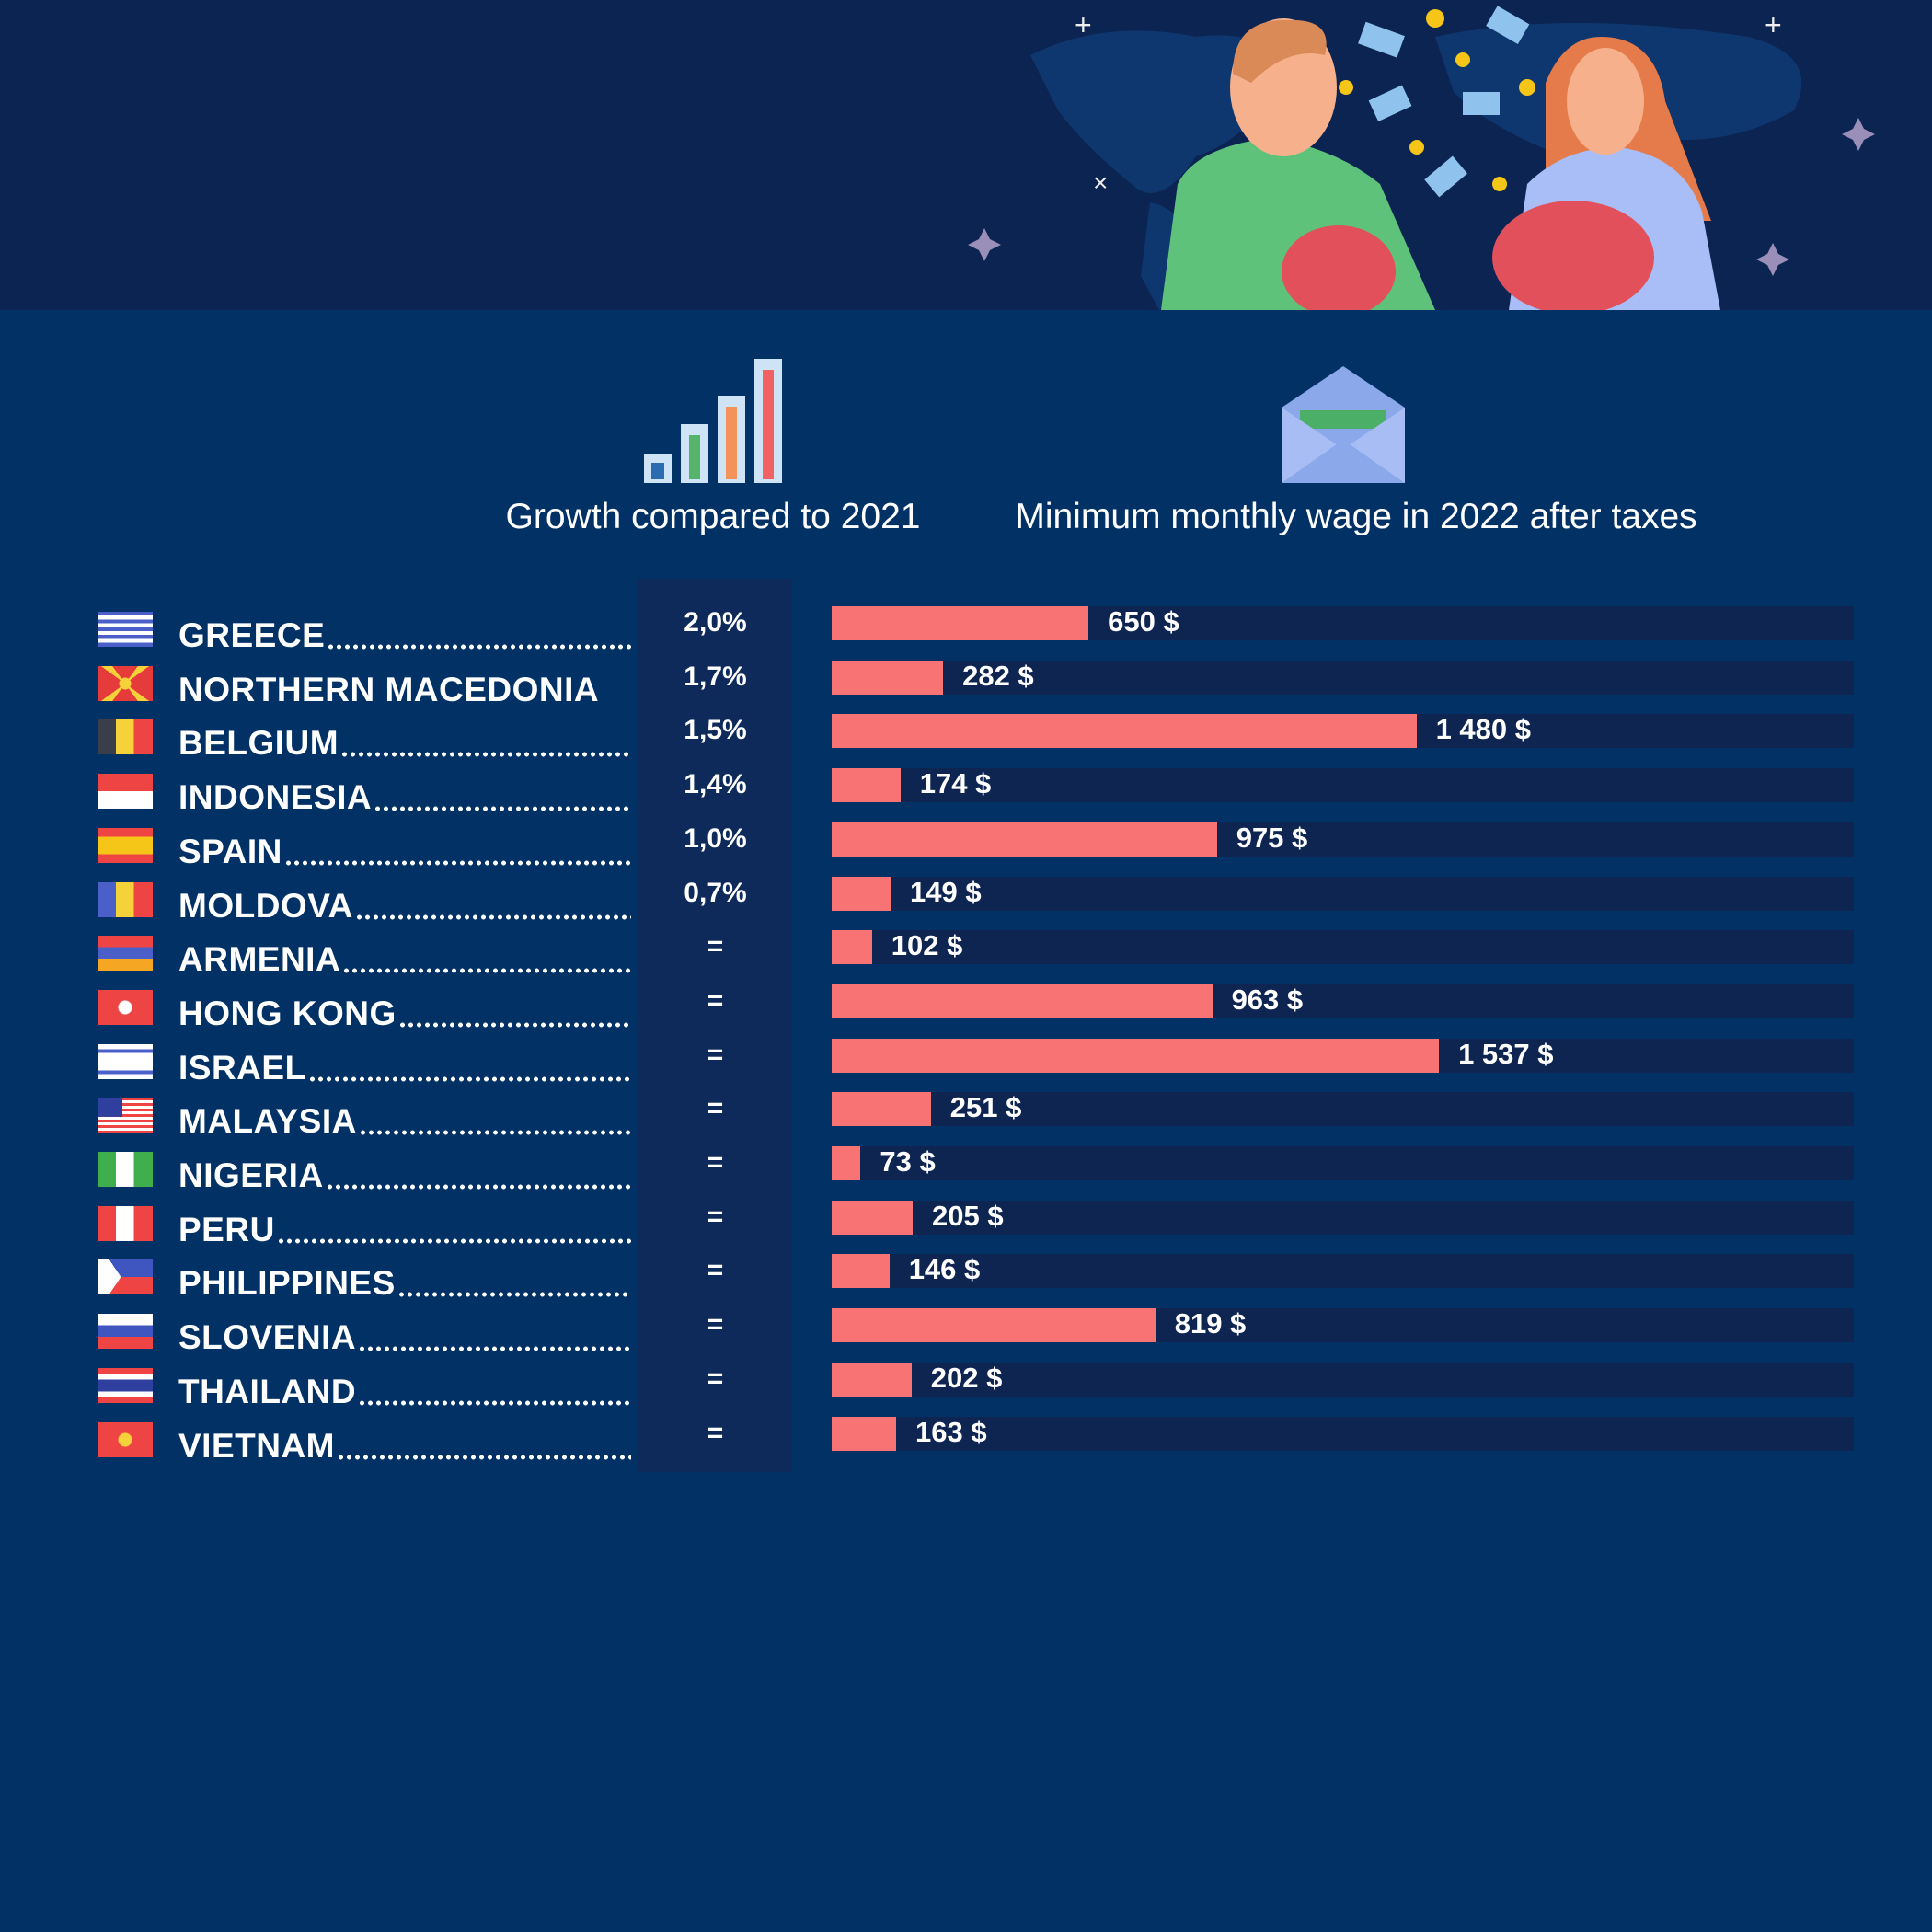 Image resolution: width=1932 pixels, height=1932 pixels. Describe the element at coordinates (715, 622) in the screenshot. I see `growth-value: 2,0%` at that location.